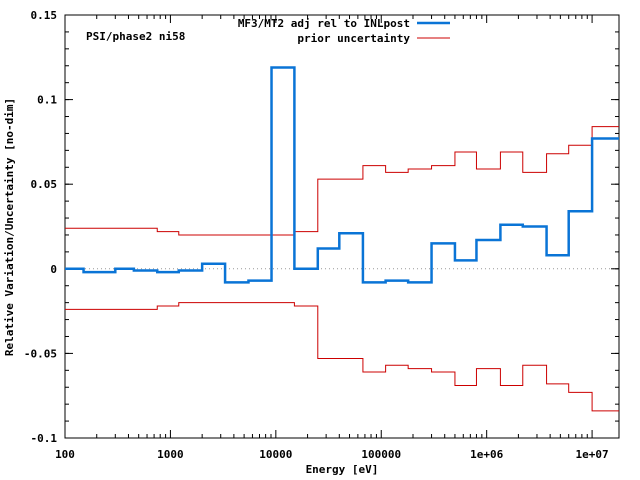  Describe the element at coordinates (381, 454) in the screenshot. I see `x-tick-label: 100000` at that location.